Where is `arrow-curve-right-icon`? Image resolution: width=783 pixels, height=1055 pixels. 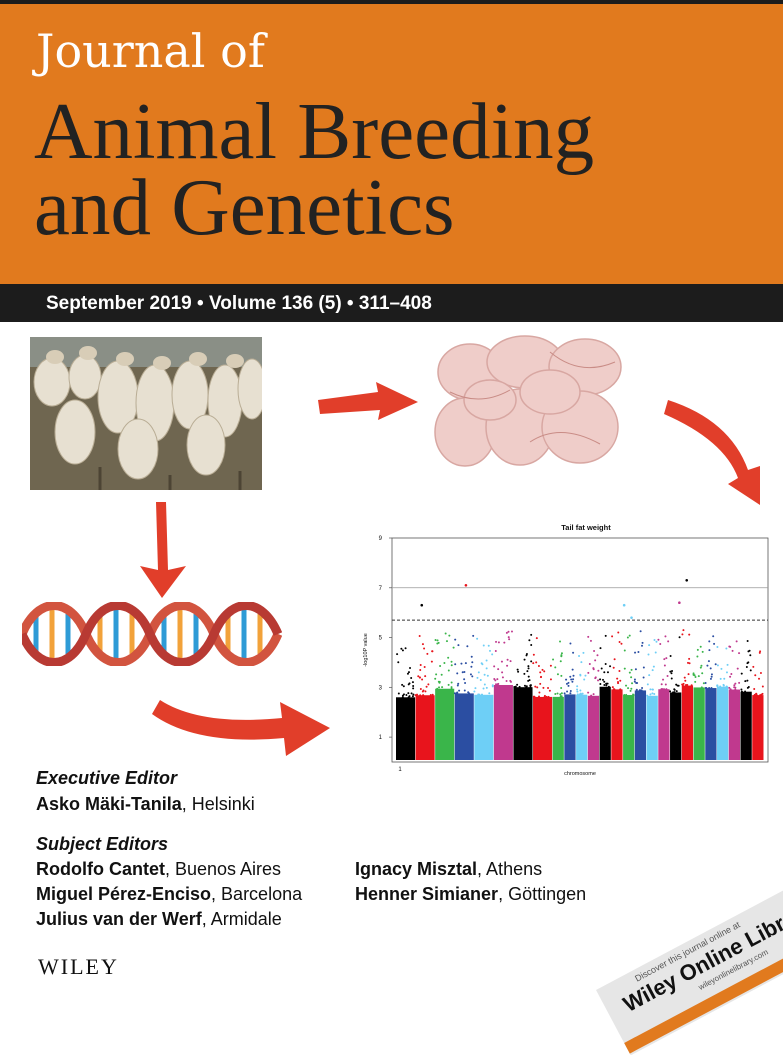
arrow-curve-right-icon is located at coordinates (241, 728).